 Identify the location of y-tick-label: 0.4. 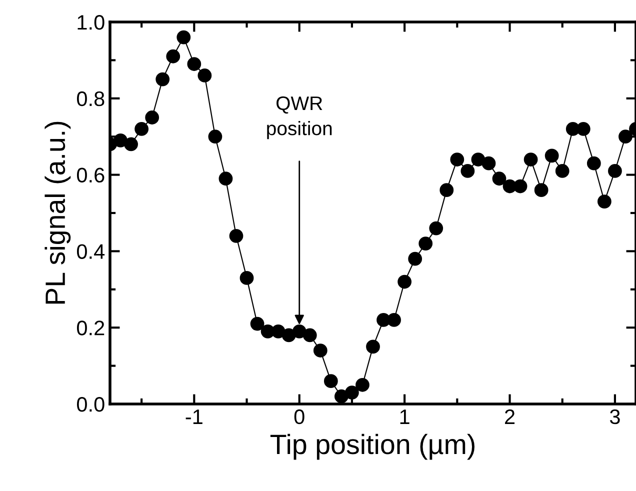
(90, 251).